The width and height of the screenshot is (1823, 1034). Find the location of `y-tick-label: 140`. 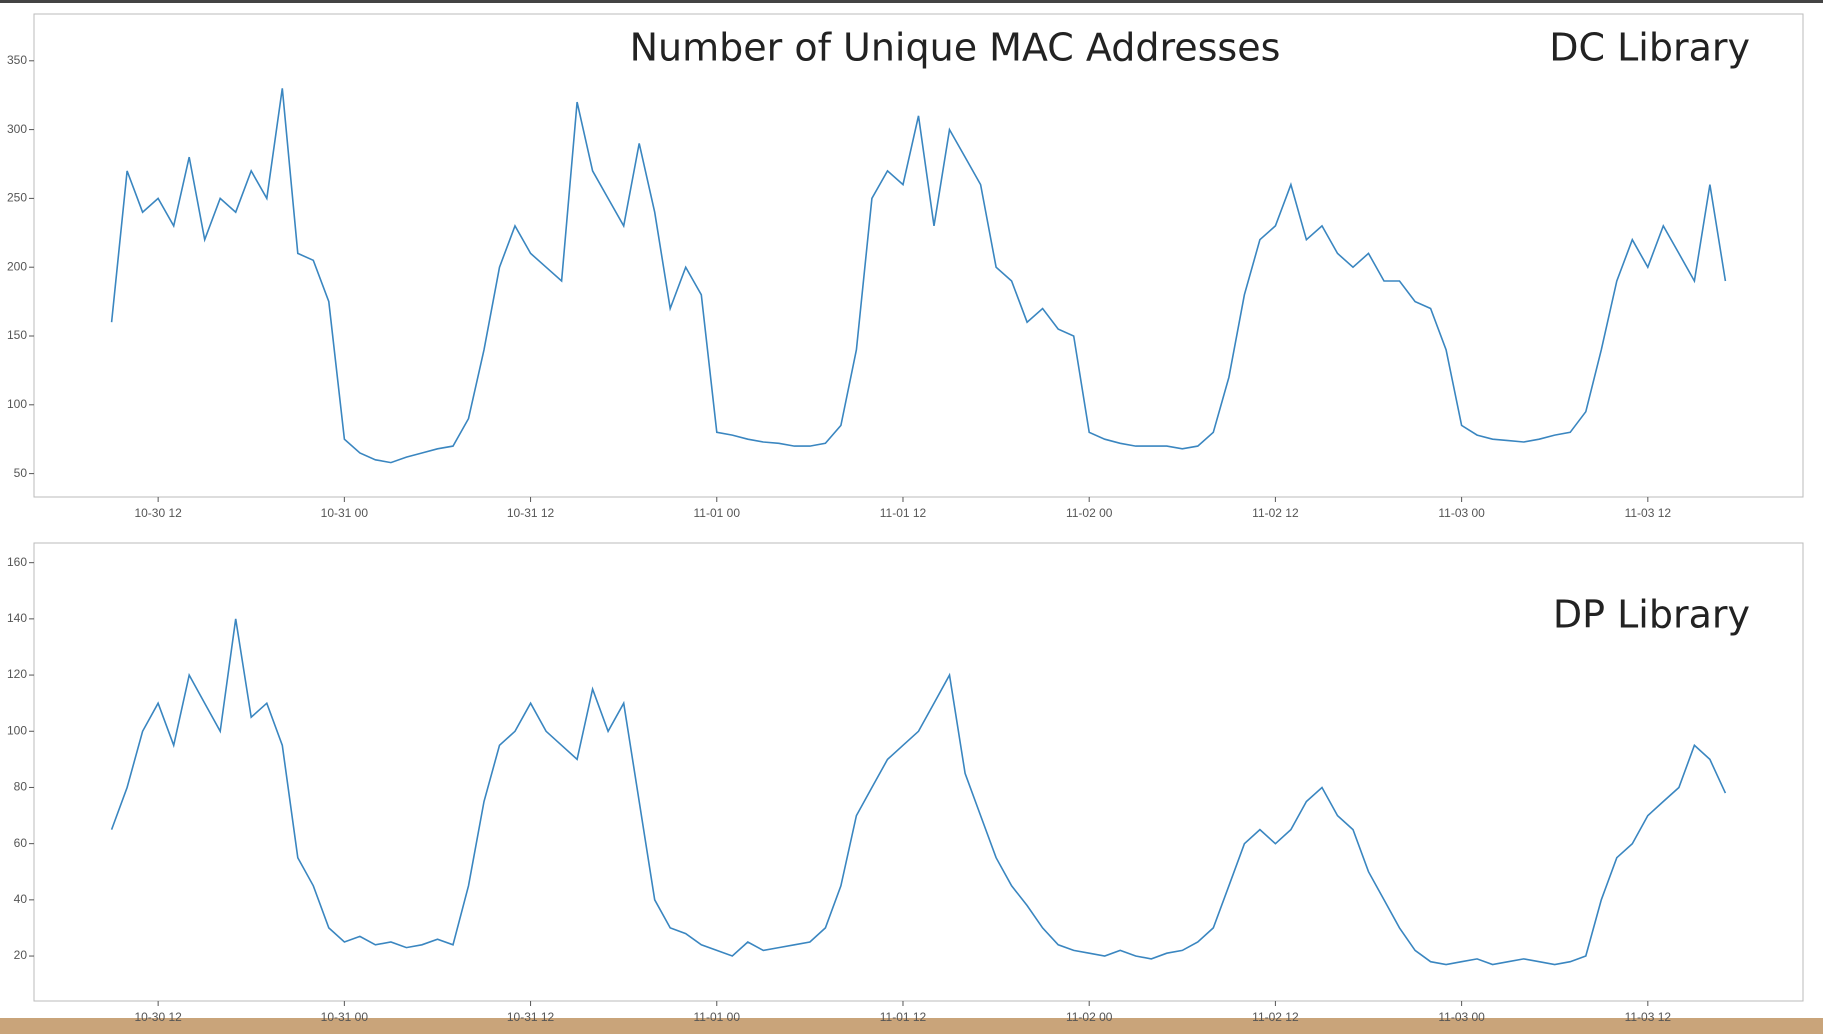

y-tick-label: 140 is located at coordinates (17, 618).